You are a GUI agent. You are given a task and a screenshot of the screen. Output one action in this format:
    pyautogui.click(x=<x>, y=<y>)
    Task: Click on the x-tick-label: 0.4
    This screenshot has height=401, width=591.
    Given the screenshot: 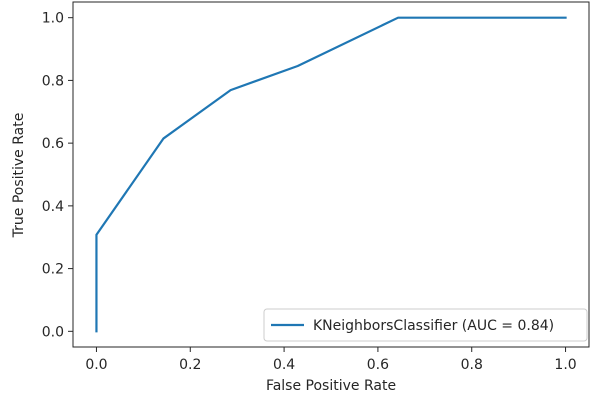 What is the action you would take?
    pyautogui.click(x=284, y=365)
    